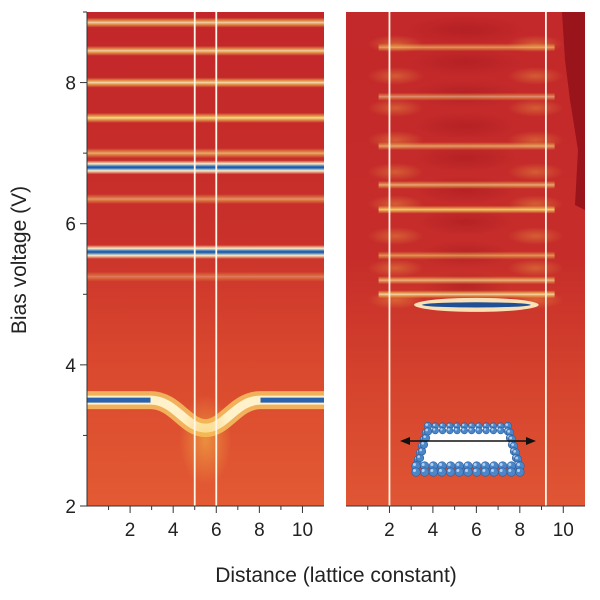  What do you see at coordinates (531, 441) in the screenshot?
I see `arrow-head-right` at bounding box center [531, 441].